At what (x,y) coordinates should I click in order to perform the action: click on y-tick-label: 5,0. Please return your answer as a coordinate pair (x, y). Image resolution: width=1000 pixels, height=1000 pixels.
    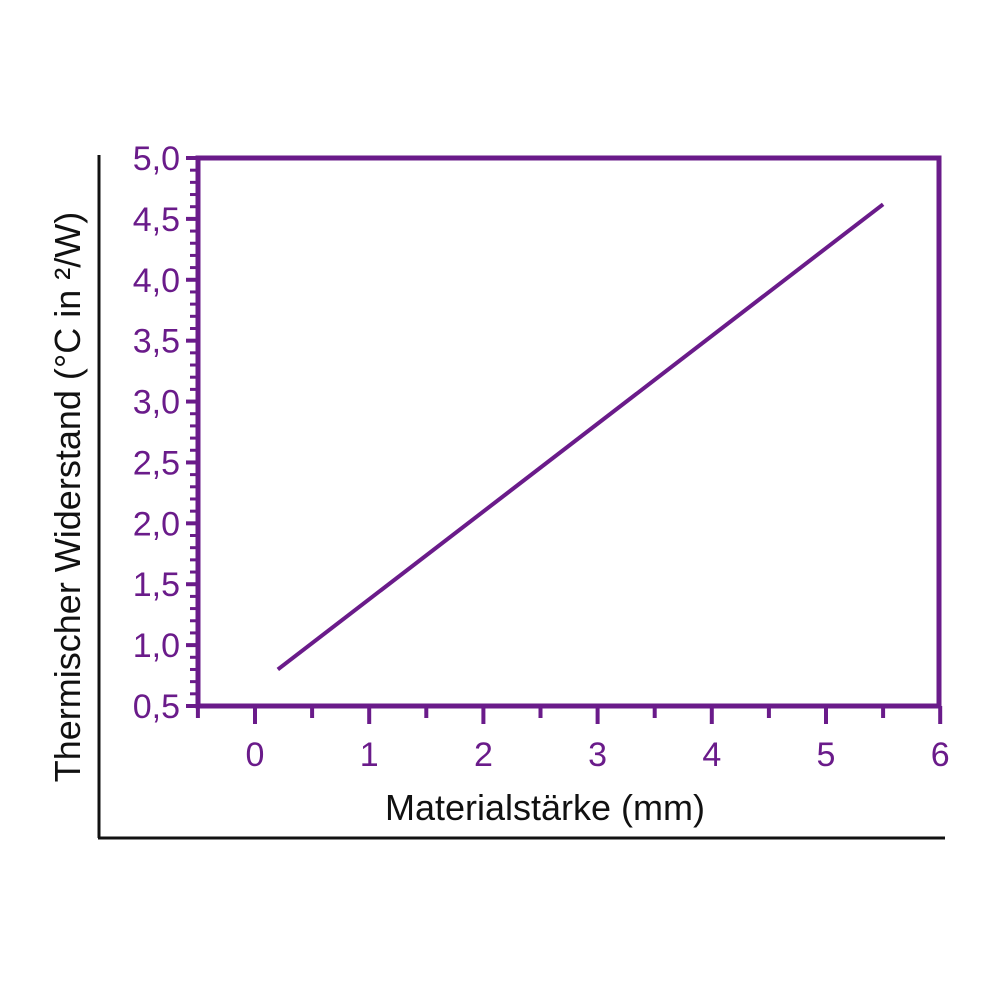
    Looking at the image, I should click on (156, 159).